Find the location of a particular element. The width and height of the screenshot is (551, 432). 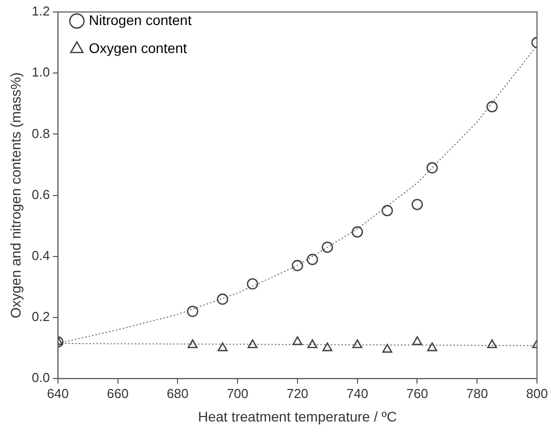

y-tick-label: 0.6 is located at coordinates (41, 194).